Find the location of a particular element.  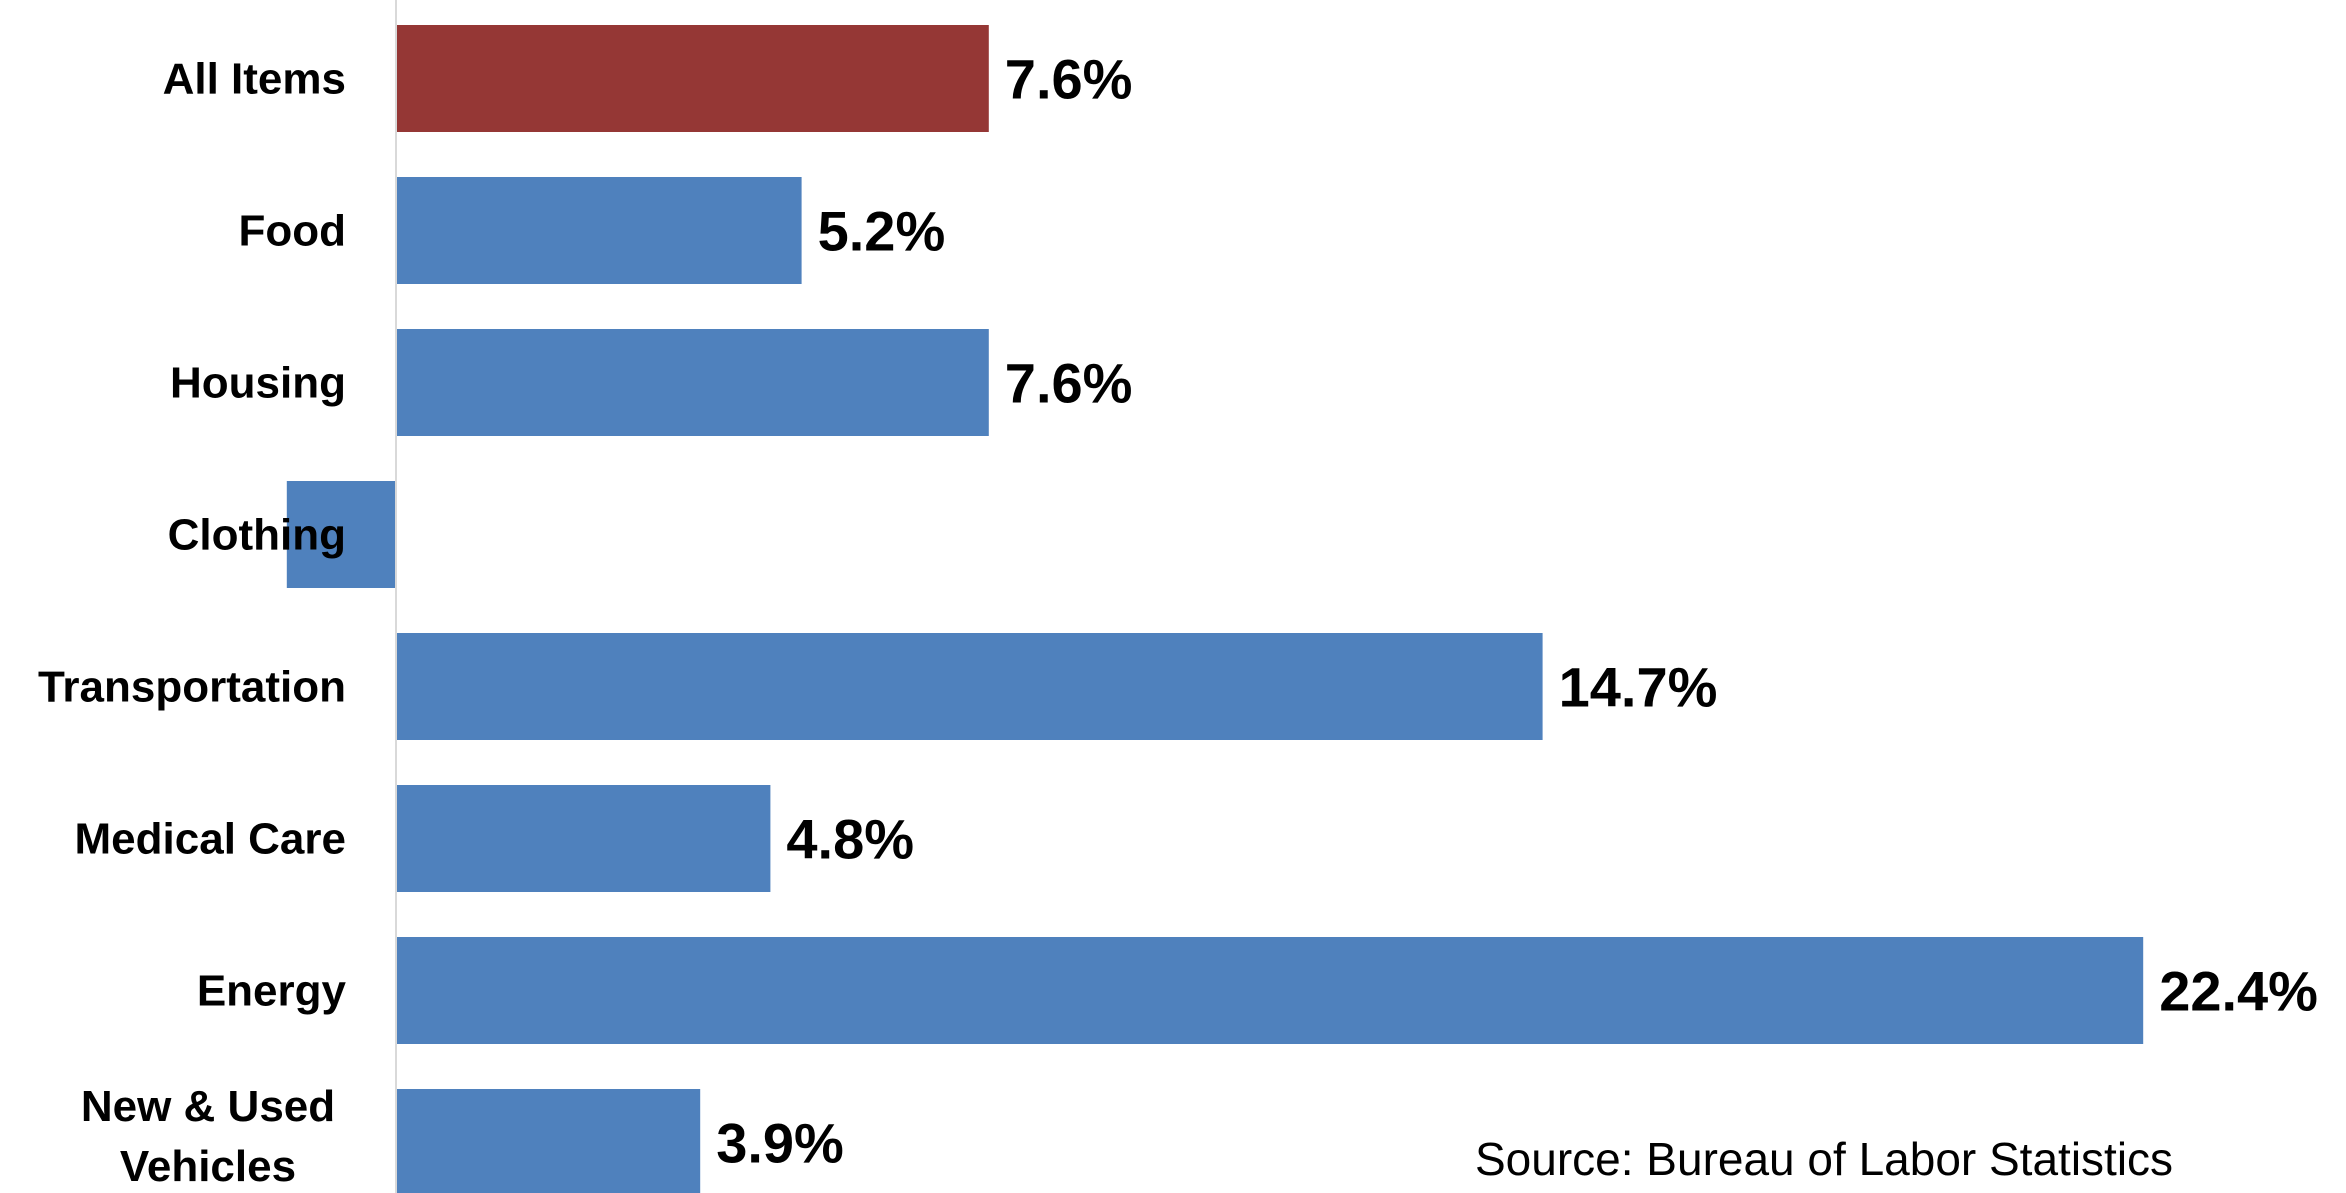

category-label-5: Medical Care is located at coordinates (210, 839).